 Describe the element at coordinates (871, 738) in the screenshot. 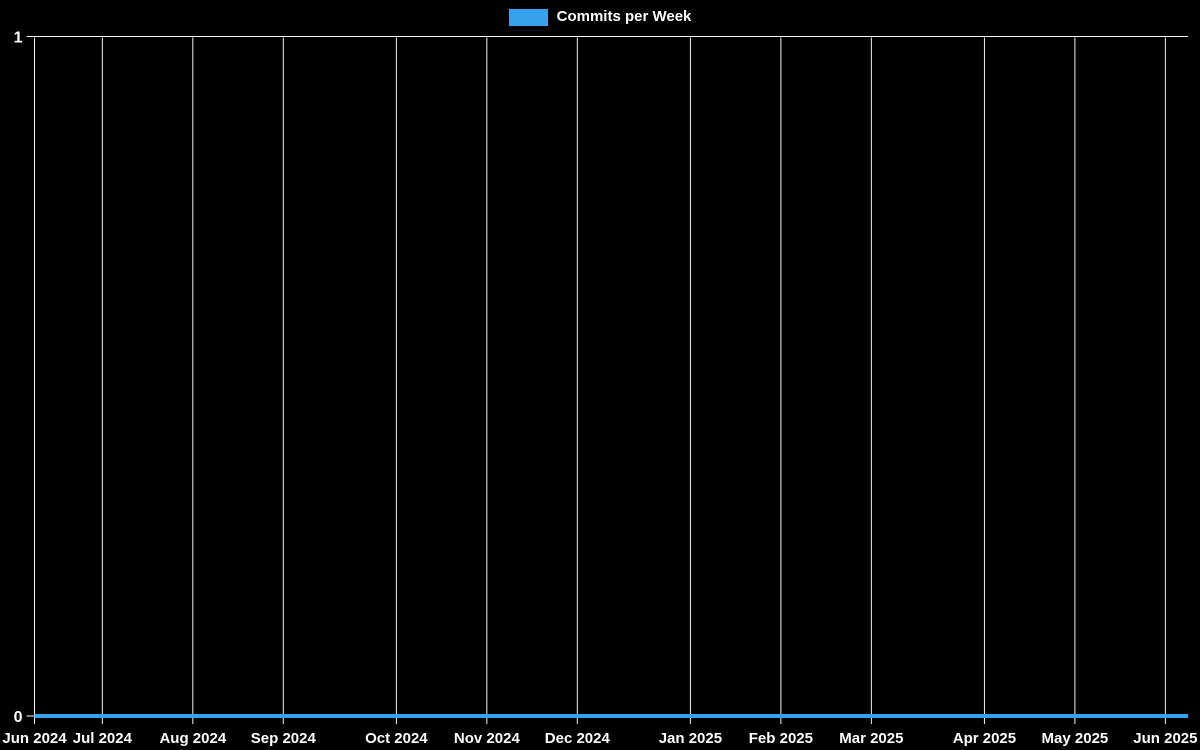

I see `x-tick-label: Mar 2025` at that location.